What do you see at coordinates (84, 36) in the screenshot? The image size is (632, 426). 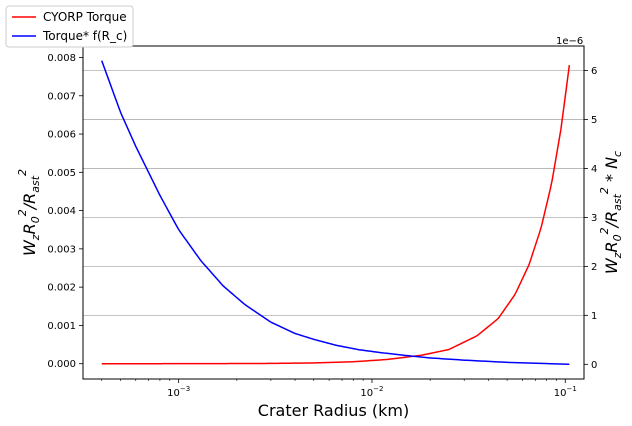 I see `legend-label-torque-f: Torque* f(R_c)` at bounding box center [84, 36].